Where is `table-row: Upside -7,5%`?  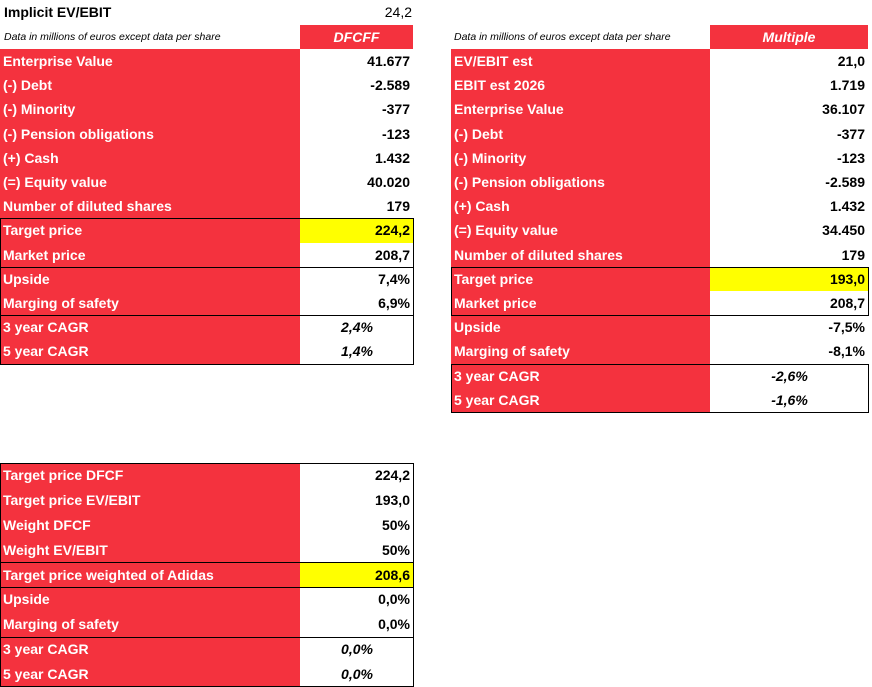
table-row: Upside -7,5% is located at coordinates (660, 327).